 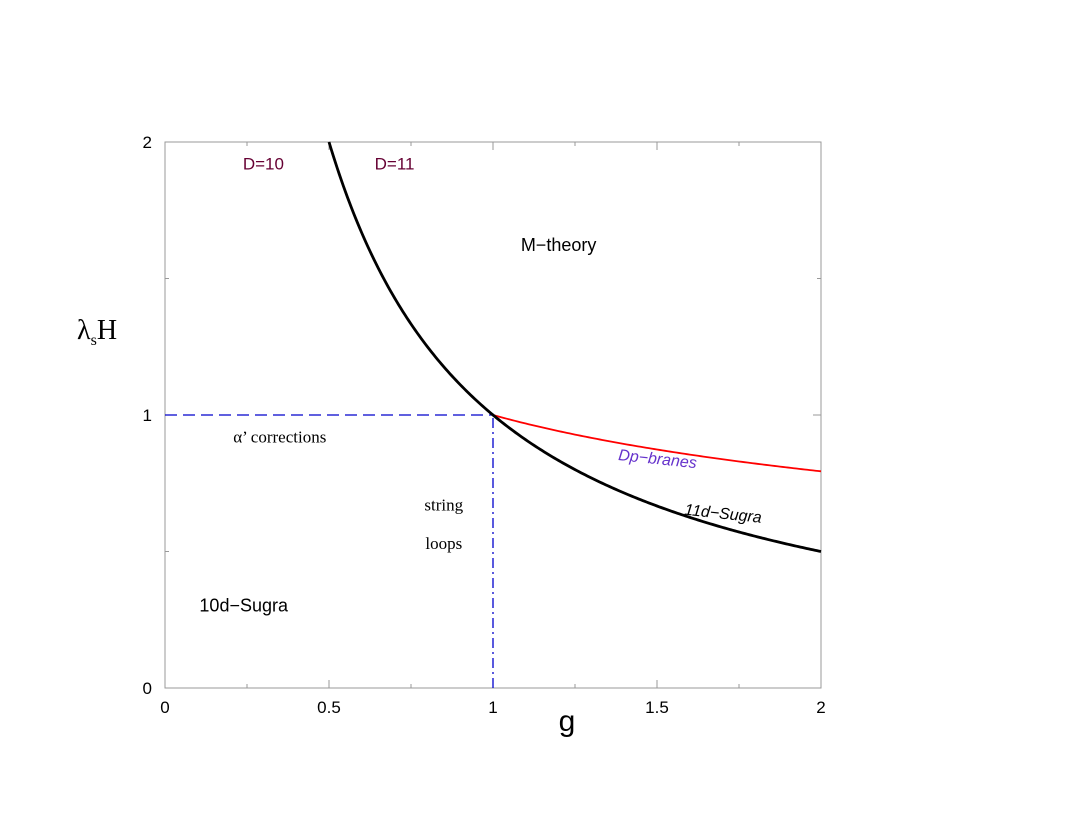 What do you see at coordinates (147, 142) in the screenshot?
I see `y-tick-label: 2` at bounding box center [147, 142].